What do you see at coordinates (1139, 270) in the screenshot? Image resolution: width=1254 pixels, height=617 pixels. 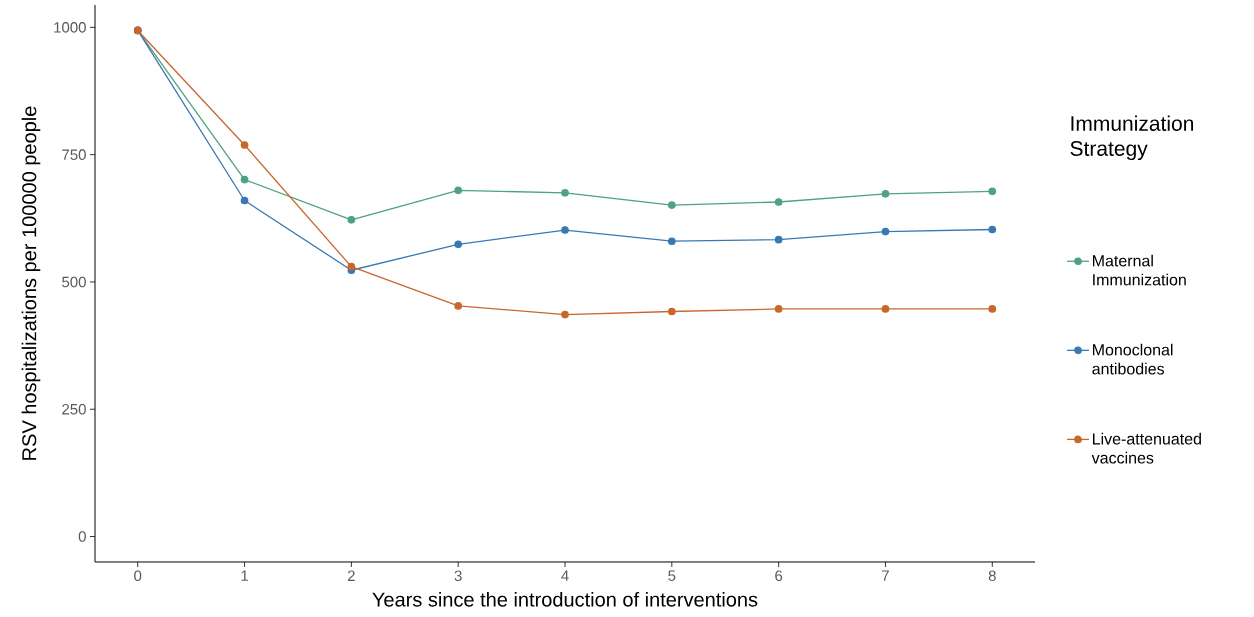 I see `legend-label: Maternal Immunization` at bounding box center [1139, 270].